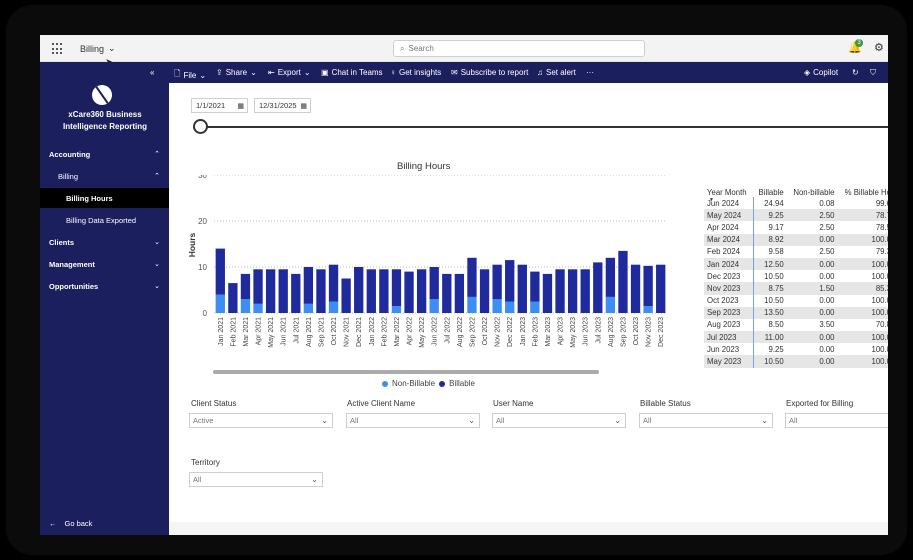 This screenshot has height=560, width=913. I want to click on refresh-icon: ↻, so click(855, 72).